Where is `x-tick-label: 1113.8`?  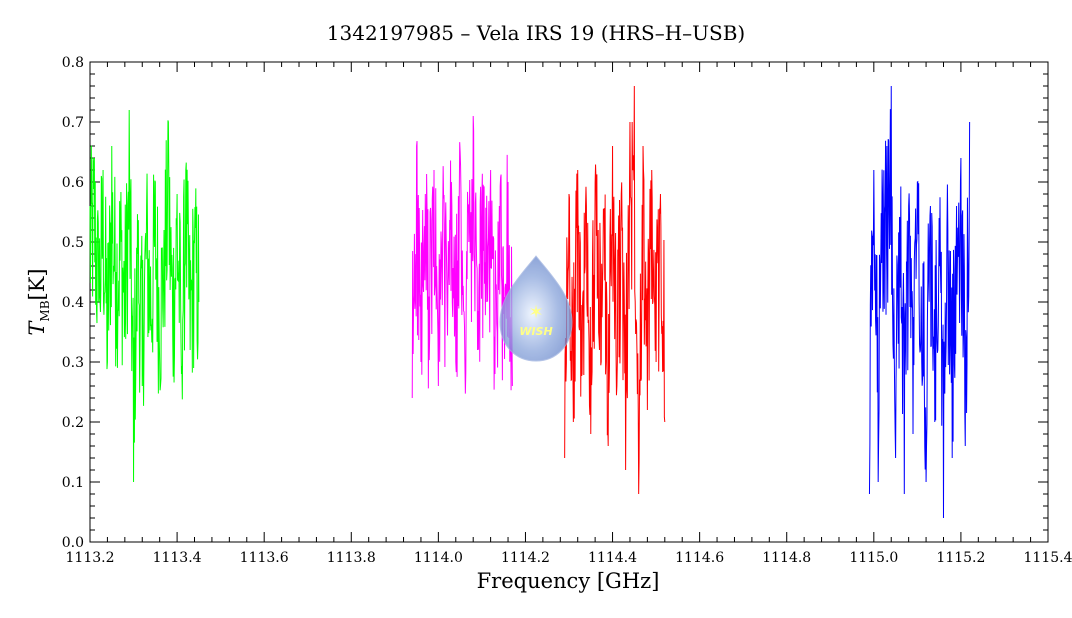
x-tick-label: 1113.8 is located at coordinates (351, 558).